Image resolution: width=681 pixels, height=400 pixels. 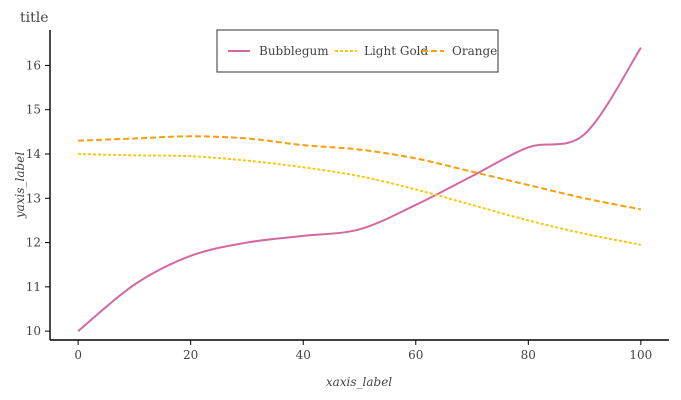 What do you see at coordinates (474, 51) in the screenshot?
I see `legend-label-orange: Orange` at bounding box center [474, 51].